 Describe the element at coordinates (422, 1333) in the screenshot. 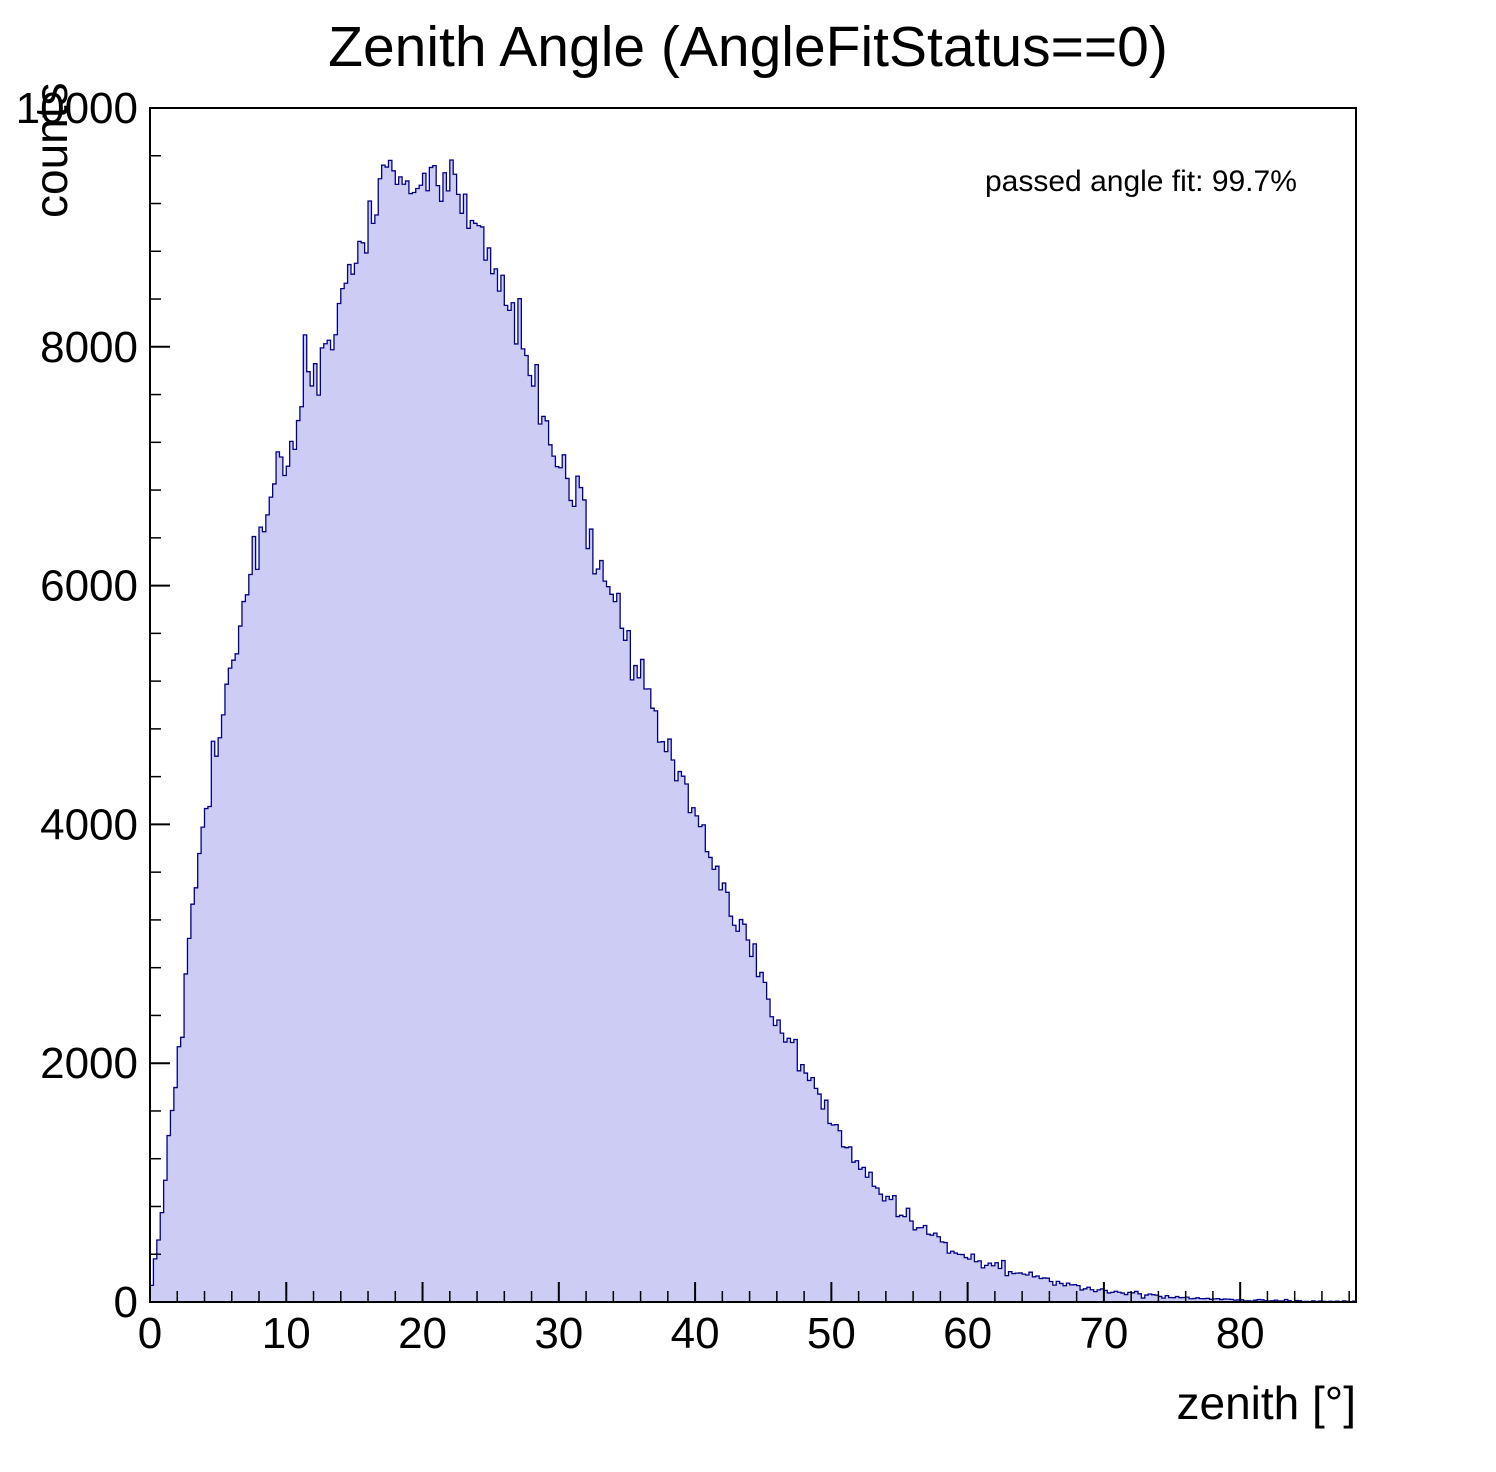

I see `x-tick-label: 20` at that location.